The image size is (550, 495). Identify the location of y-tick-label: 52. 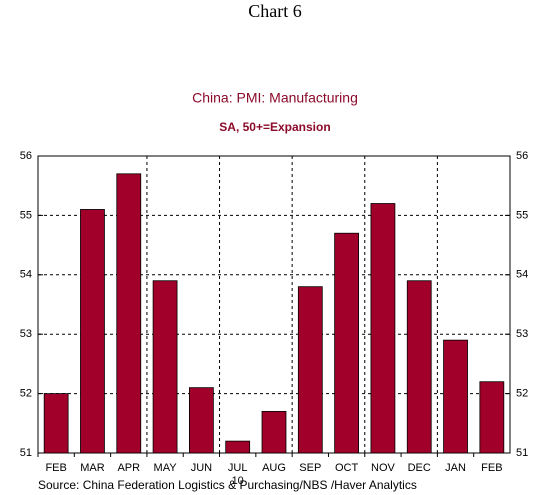
(26, 394).